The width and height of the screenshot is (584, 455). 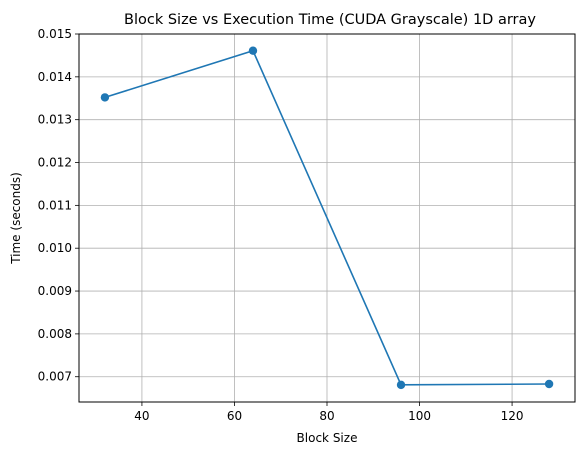 What do you see at coordinates (55, 120) in the screenshot?
I see `y-tick-label: 0.013` at bounding box center [55, 120].